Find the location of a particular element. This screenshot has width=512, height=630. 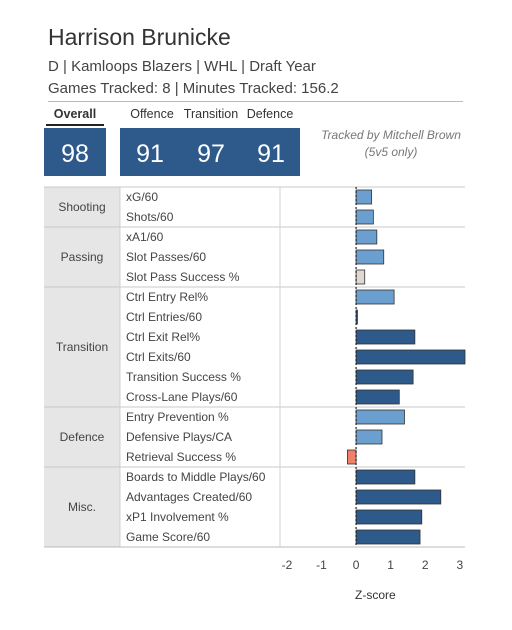

metric-label-ctrl-entries-60: Ctrl Entries/60 is located at coordinates (164, 317).